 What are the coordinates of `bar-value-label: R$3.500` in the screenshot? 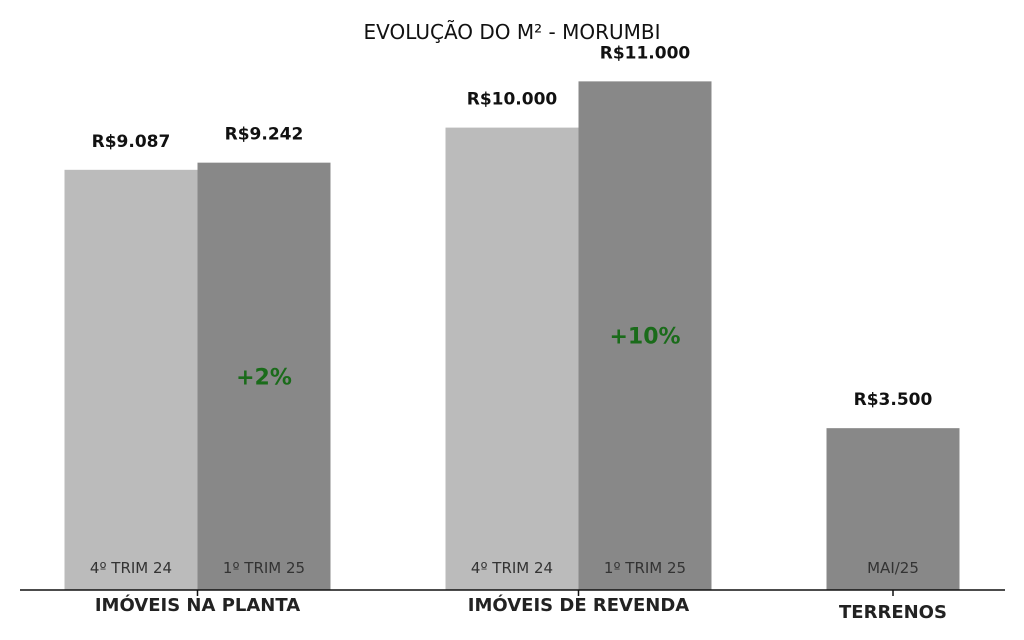 It's located at (893, 400).